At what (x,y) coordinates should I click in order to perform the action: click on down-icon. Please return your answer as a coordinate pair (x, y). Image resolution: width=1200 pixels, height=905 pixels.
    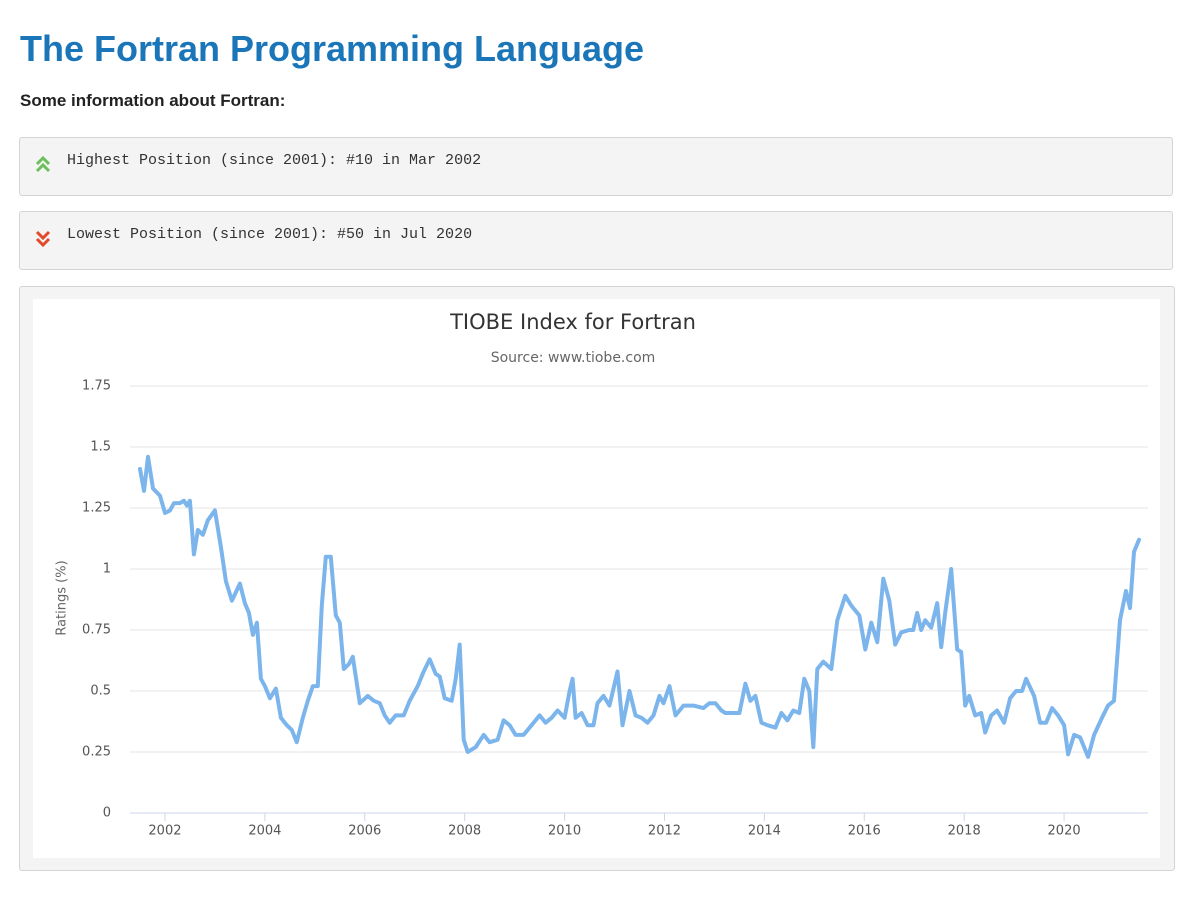
    Looking at the image, I should click on (43, 239).